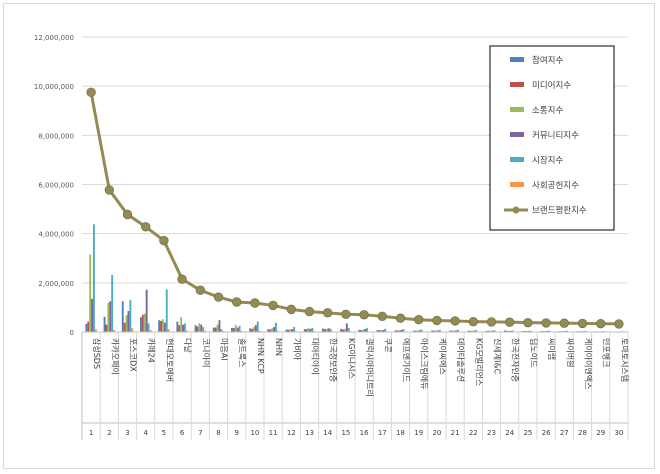 This screenshot has width=660, height=474. Describe the element at coordinates (527, 433) in the screenshot. I see `category-number: 25` at that location.